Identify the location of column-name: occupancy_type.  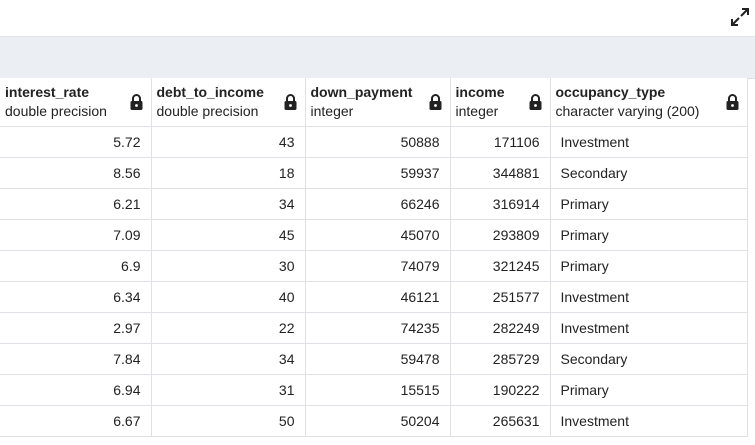
(610, 92).